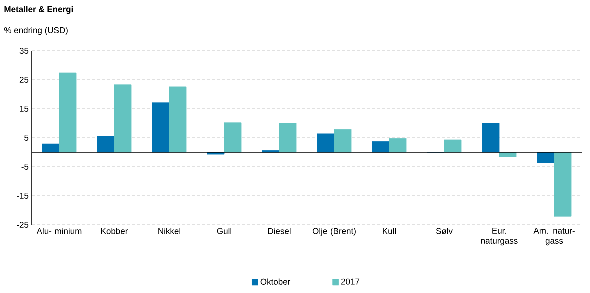  What do you see at coordinates (444, 231) in the screenshot?
I see `x-tick-label: Sølv` at bounding box center [444, 231].